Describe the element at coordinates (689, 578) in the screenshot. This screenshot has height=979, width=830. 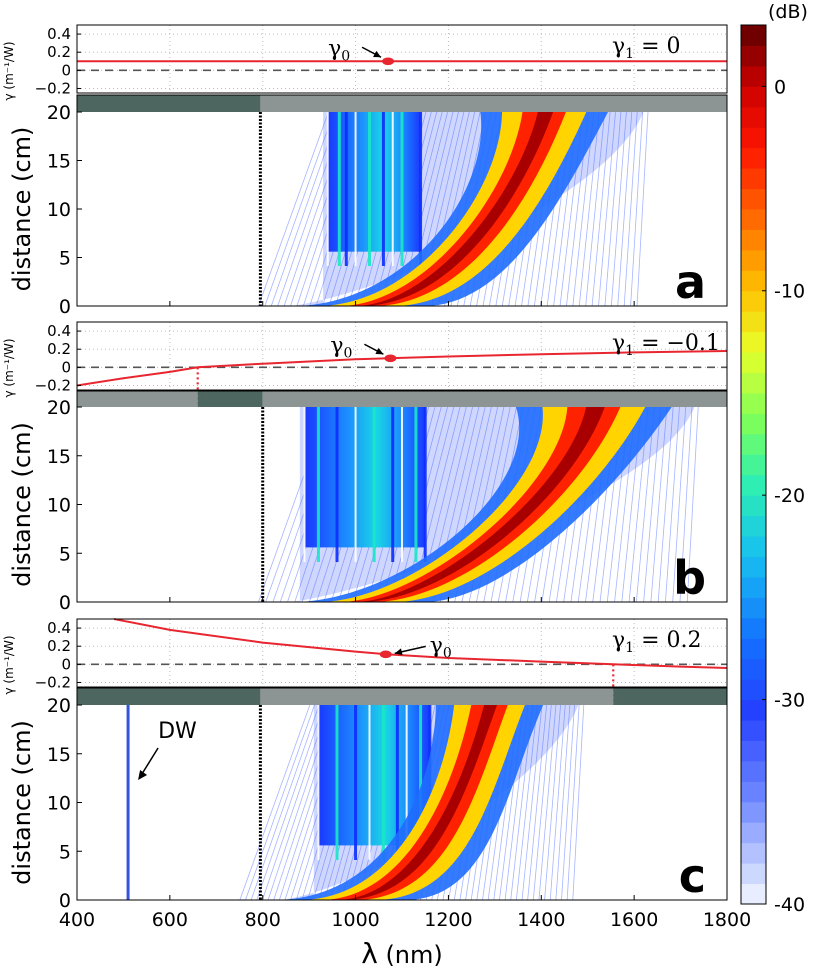
I see `panel-letter: b` at that location.